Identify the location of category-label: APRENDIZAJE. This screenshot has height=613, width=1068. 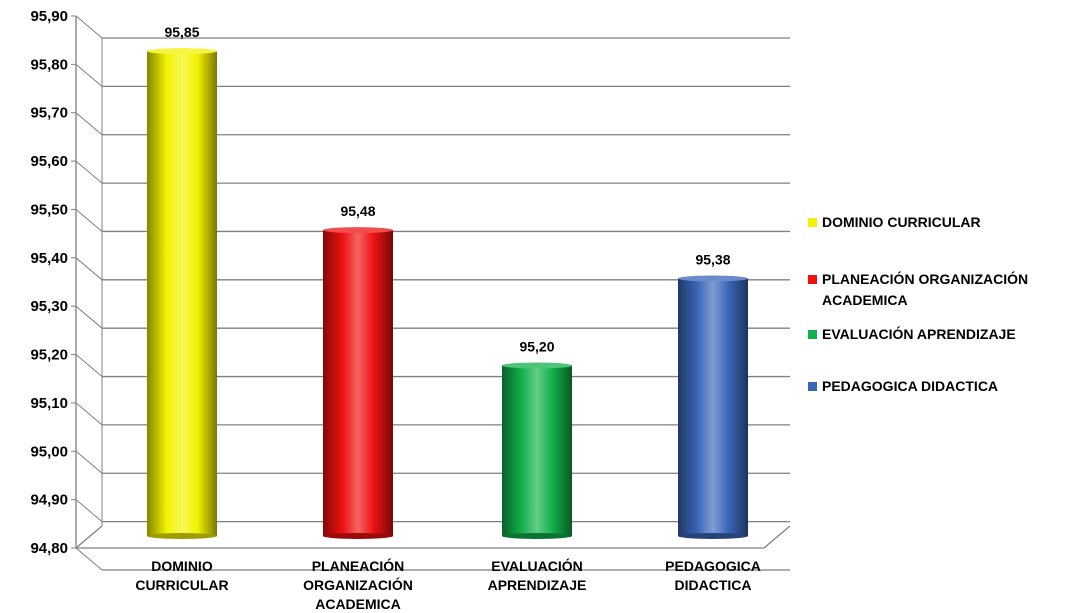
(537, 585).